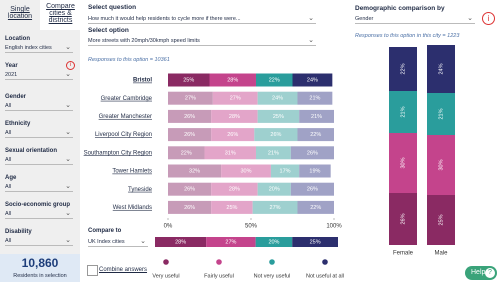  Describe the element at coordinates (415, 19) in the screenshot. I see `demographic-select: Gender` at that location.